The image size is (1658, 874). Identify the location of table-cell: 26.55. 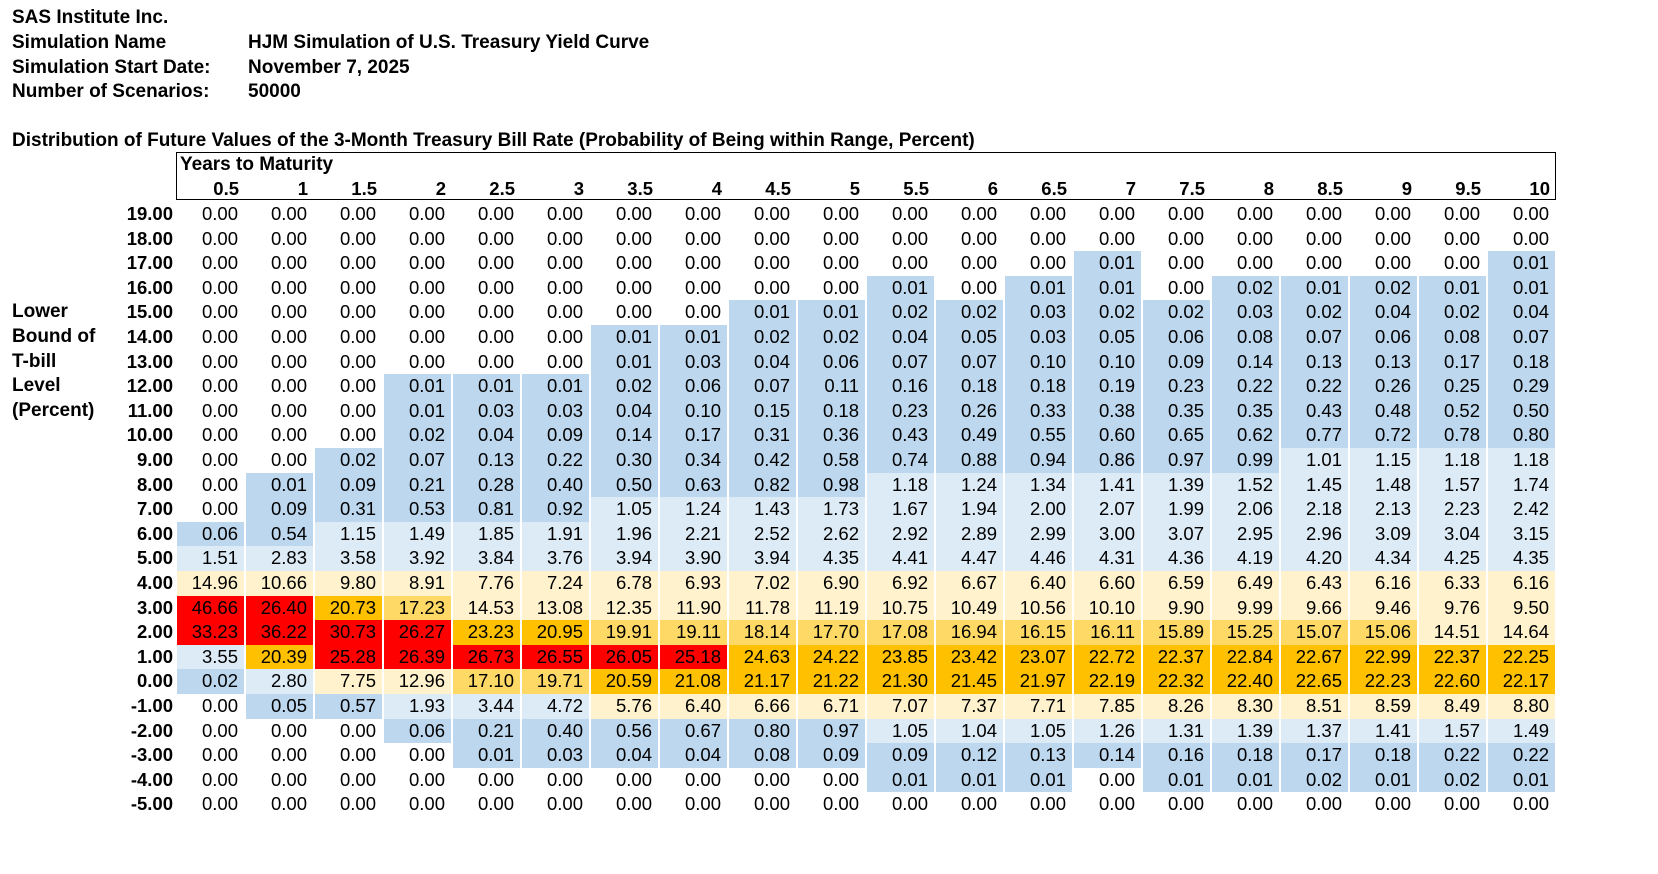
(555, 657).